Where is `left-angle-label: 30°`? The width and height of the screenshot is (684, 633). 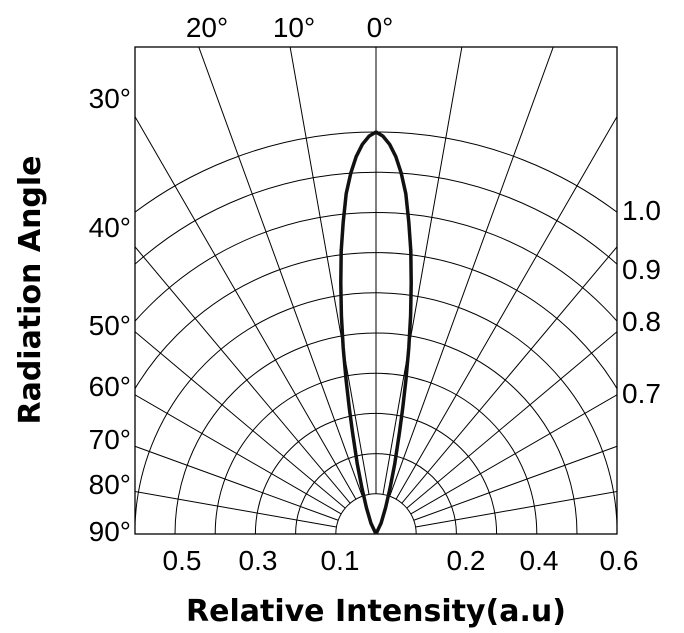
left-angle-label: 30° is located at coordinates (110, 98).